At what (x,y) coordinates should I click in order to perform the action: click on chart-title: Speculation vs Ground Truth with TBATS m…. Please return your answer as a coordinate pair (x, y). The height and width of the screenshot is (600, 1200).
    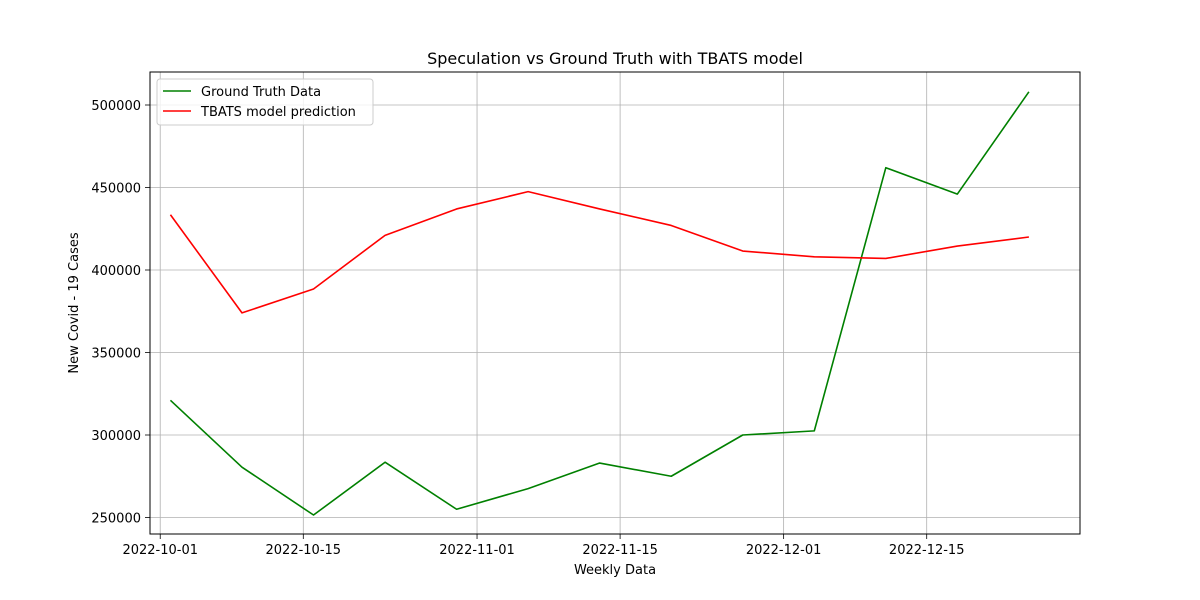
    Looking at the image, I should click on (615, 58).